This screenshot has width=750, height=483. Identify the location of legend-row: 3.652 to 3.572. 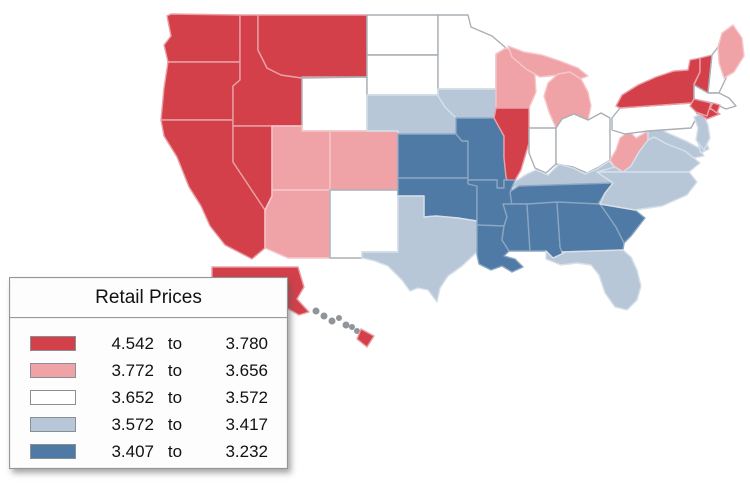
(152, 397).